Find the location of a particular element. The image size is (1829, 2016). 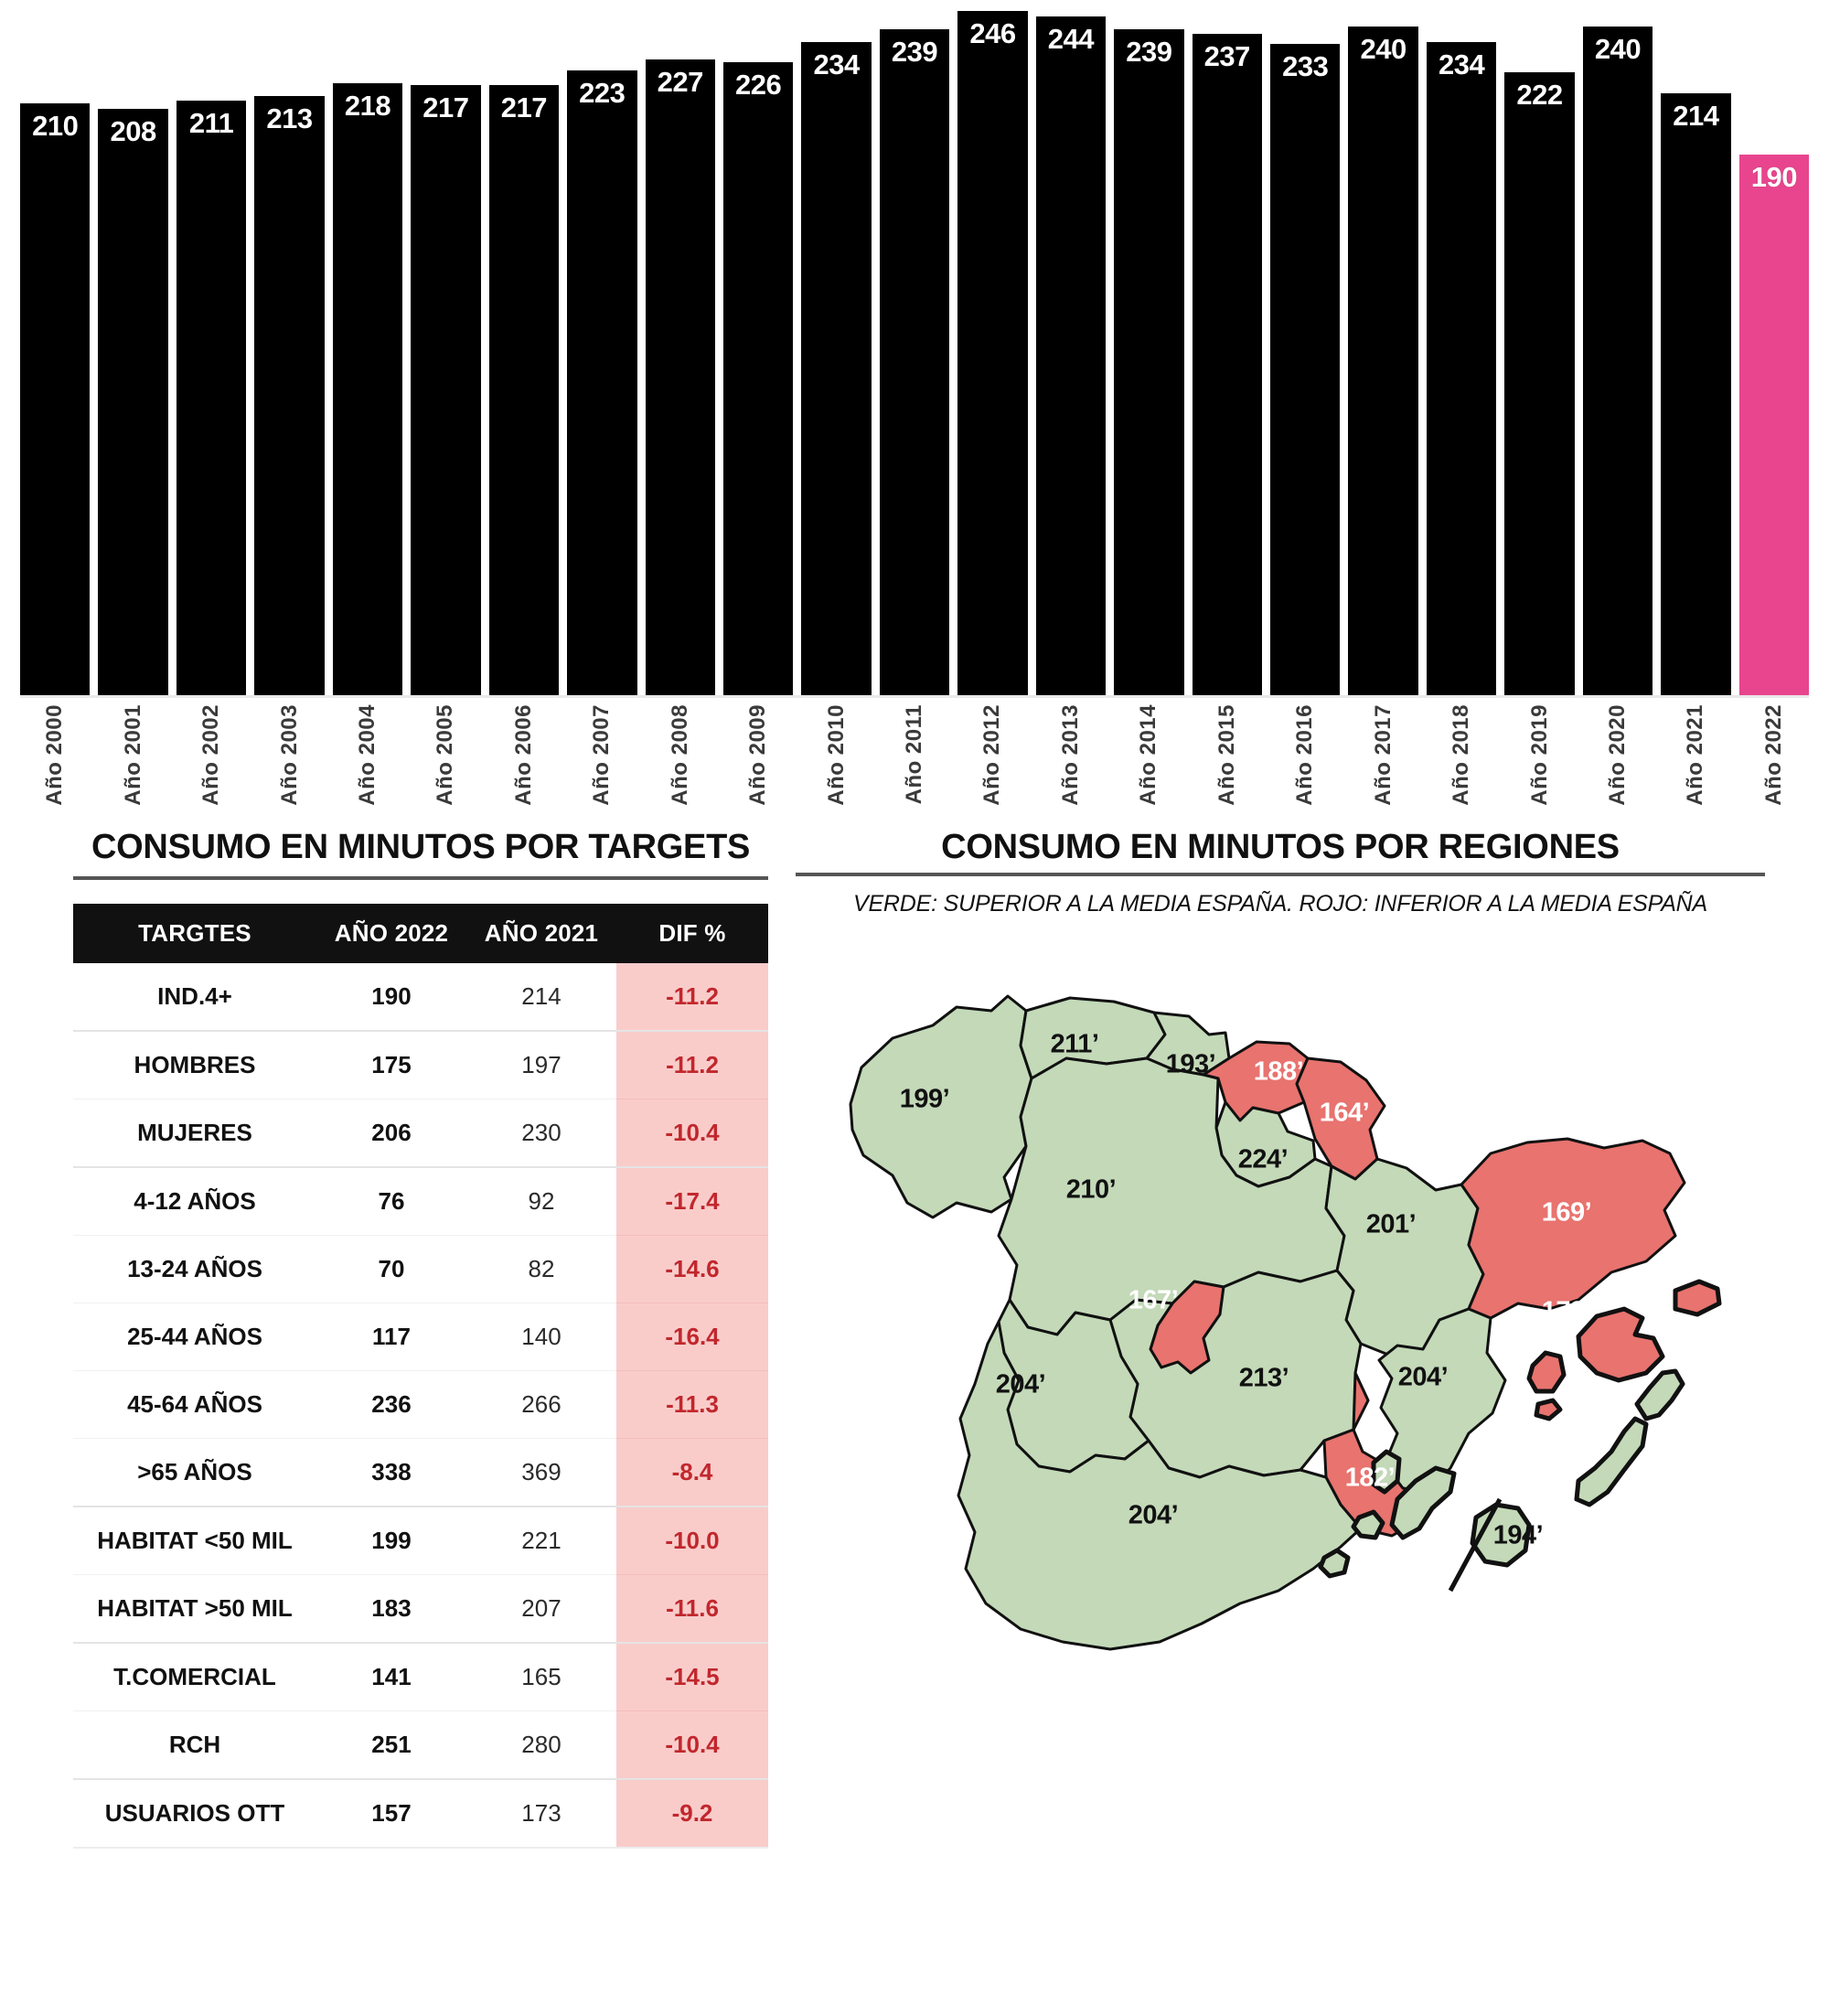

cell-value-2022: 141 is located at coordinates (391, 1676).